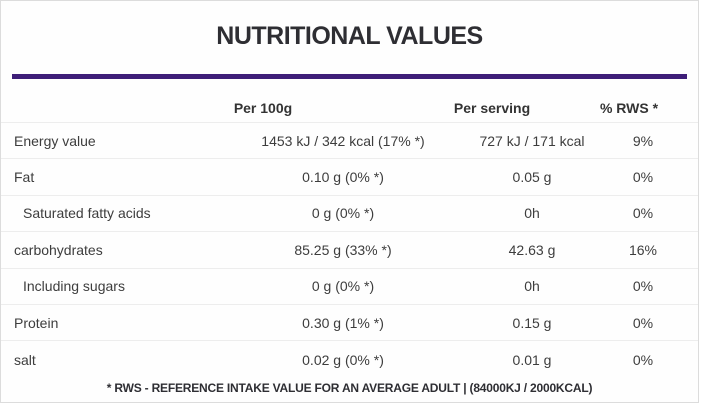 The image size is (702, 405). What do you see at coordinates (532, 359) in the screenshot?
I see `per-serving-value: 0.01 g` at bounding box center [532, 359].